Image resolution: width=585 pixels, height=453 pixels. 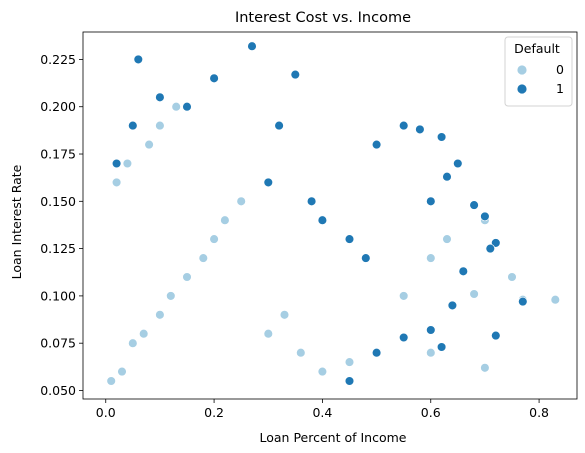 What do you see at coordinates (333, 437) in the screenshot?
I see `x-axis-label: Loan Percent of Income` at bounding box center [333, 437].